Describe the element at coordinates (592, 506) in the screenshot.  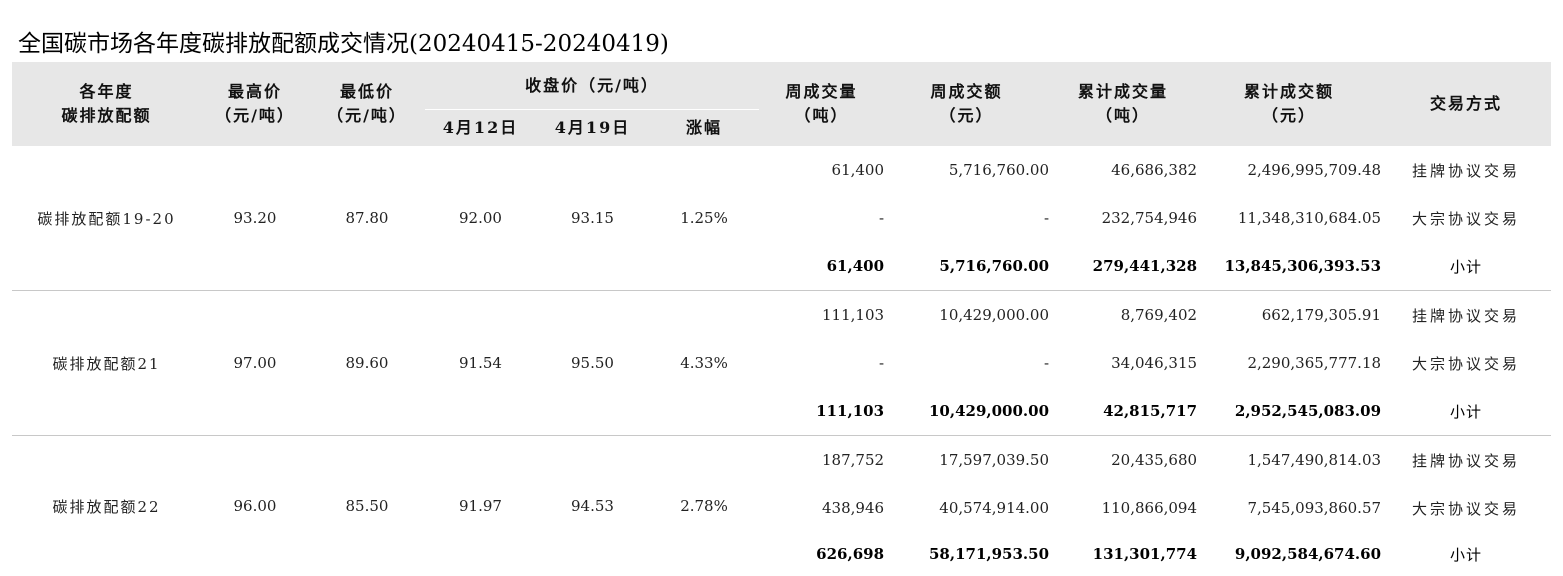
I see `close-curr-cell: 94.53` at that location.